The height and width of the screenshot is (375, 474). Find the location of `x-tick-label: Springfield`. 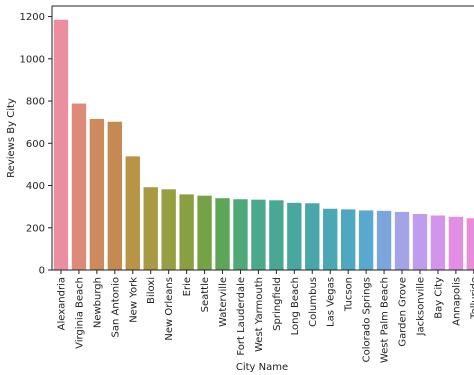

x-tick-label: Springfield is located at coordinates (277, 304).